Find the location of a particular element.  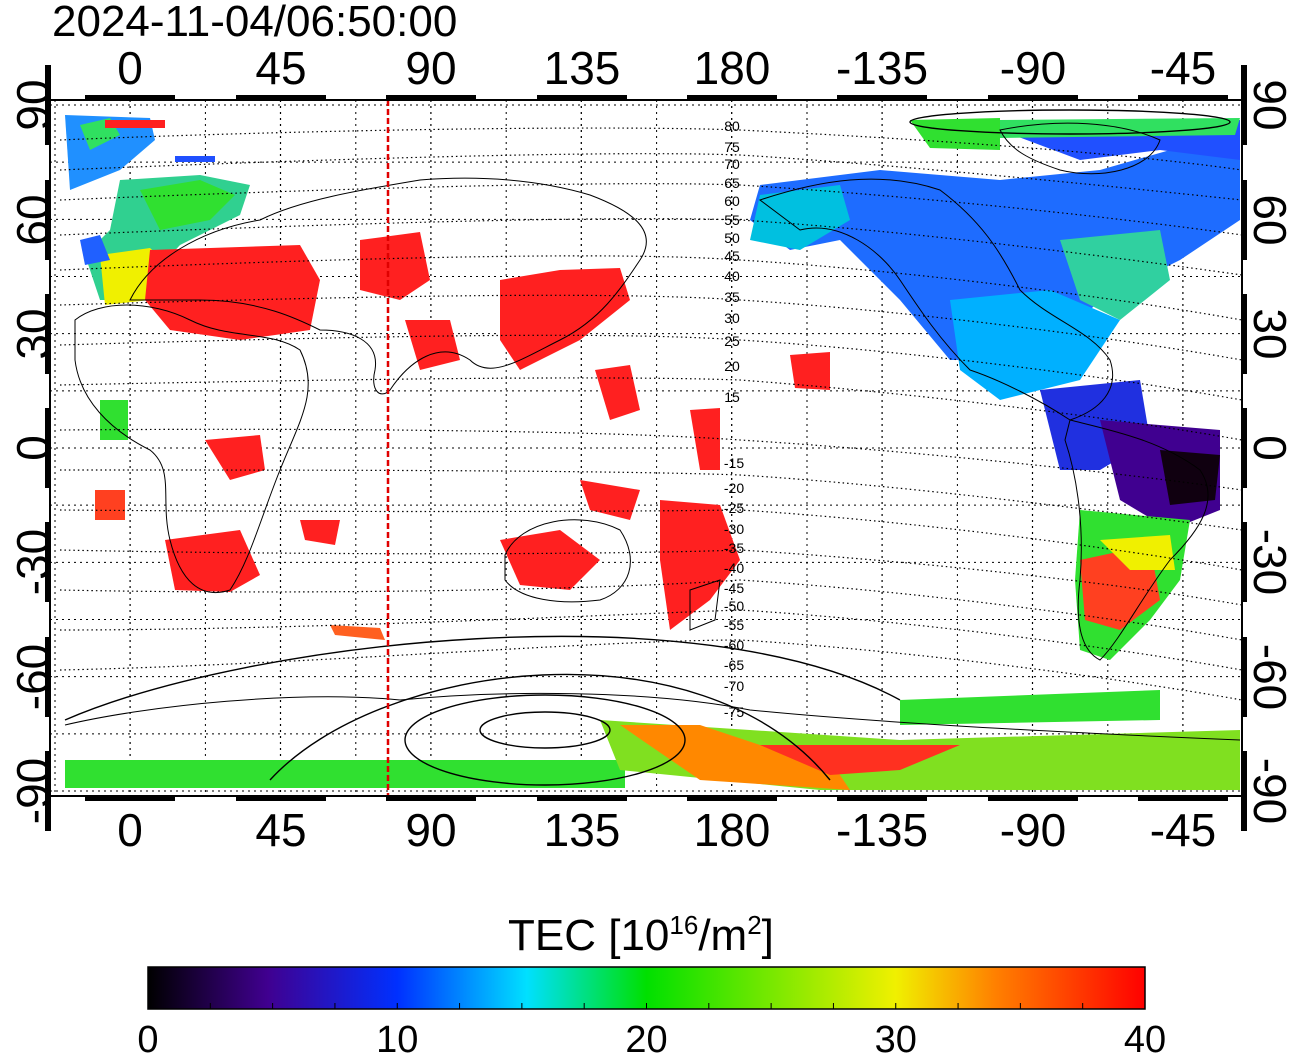

tec-region-alaska is located at coordinates (800, 217).